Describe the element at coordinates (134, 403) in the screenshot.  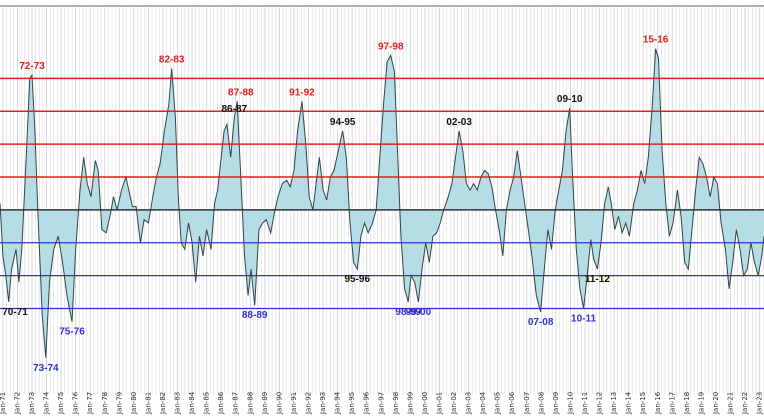
I see `tick-label: Jan-80` at that location.